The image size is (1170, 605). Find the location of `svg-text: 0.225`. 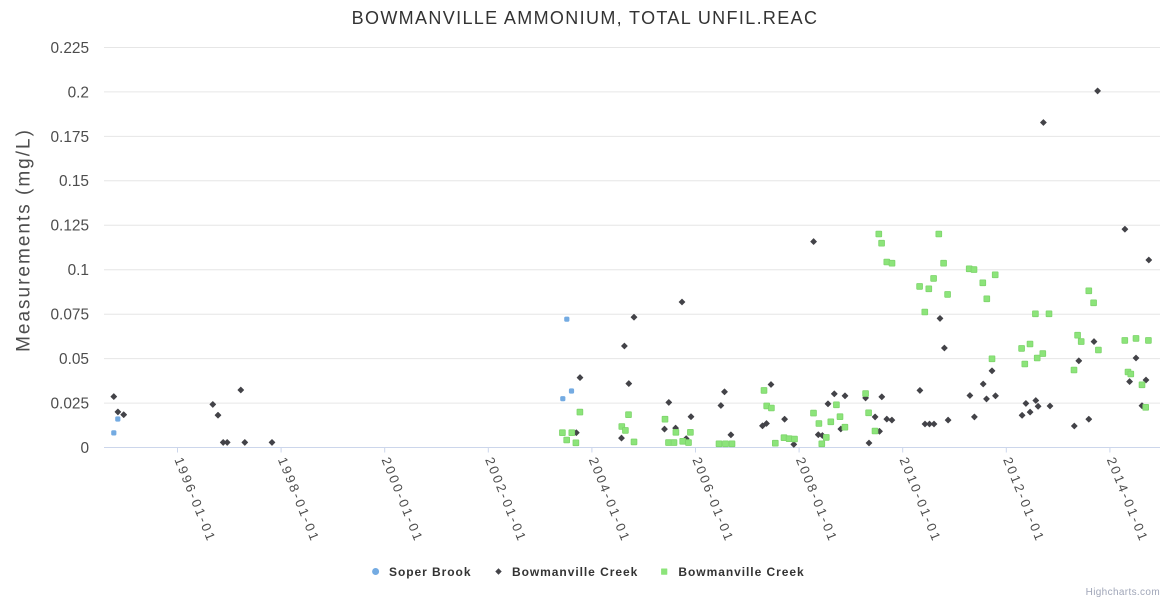

svg-text: 0.225 is located at coordinates (69, 48).